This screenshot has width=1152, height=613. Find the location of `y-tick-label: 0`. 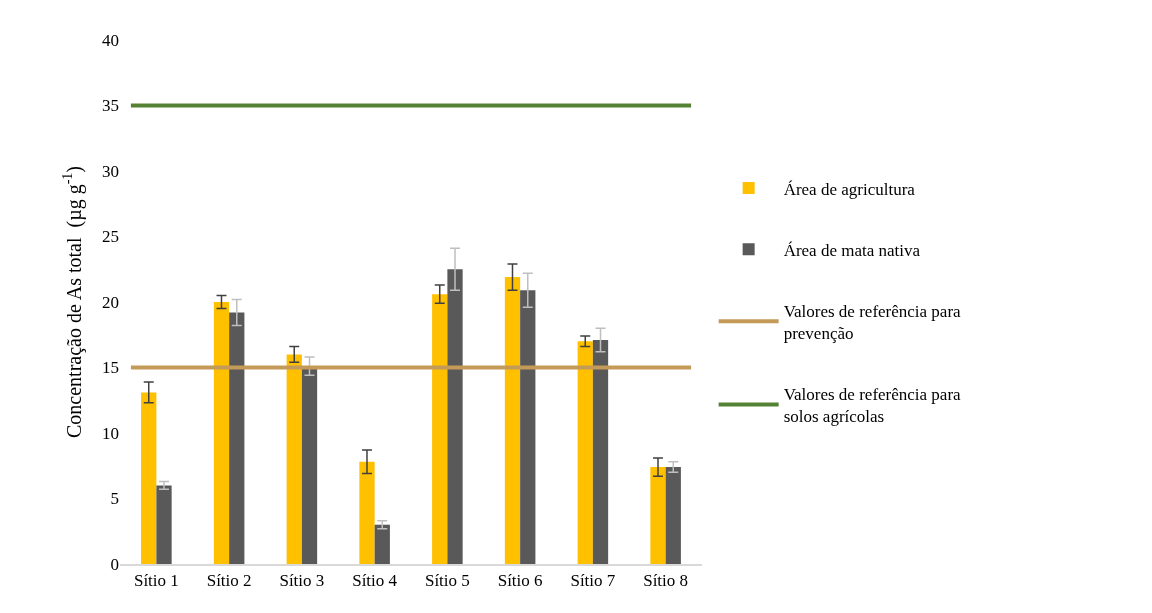

y-tick-label: 0 is located at coordinates (114, 564).